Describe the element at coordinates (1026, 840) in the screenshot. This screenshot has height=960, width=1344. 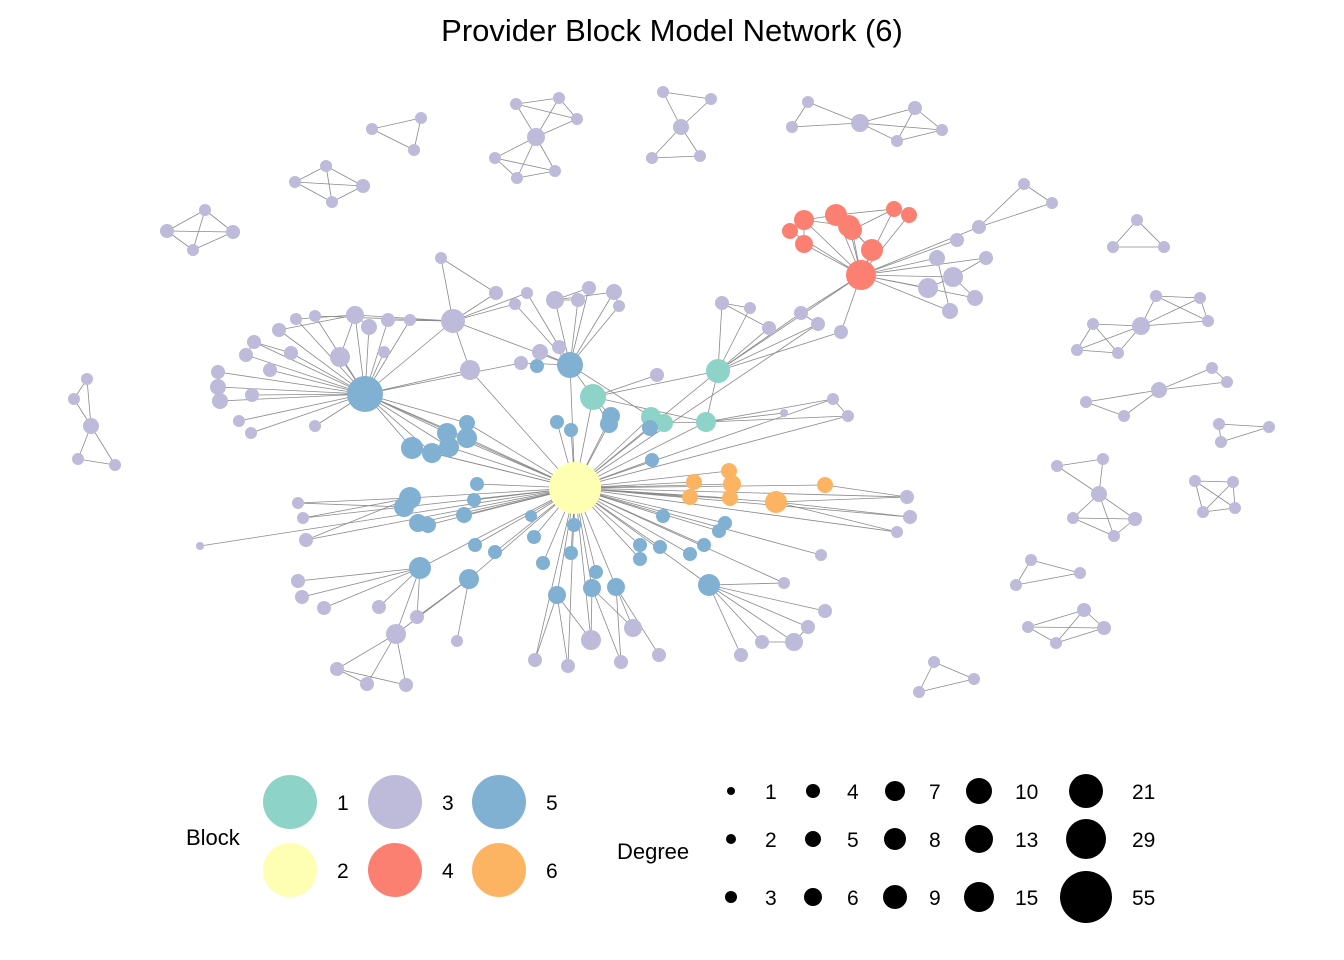
I see `degree-legend-label-13: 13` at that location.